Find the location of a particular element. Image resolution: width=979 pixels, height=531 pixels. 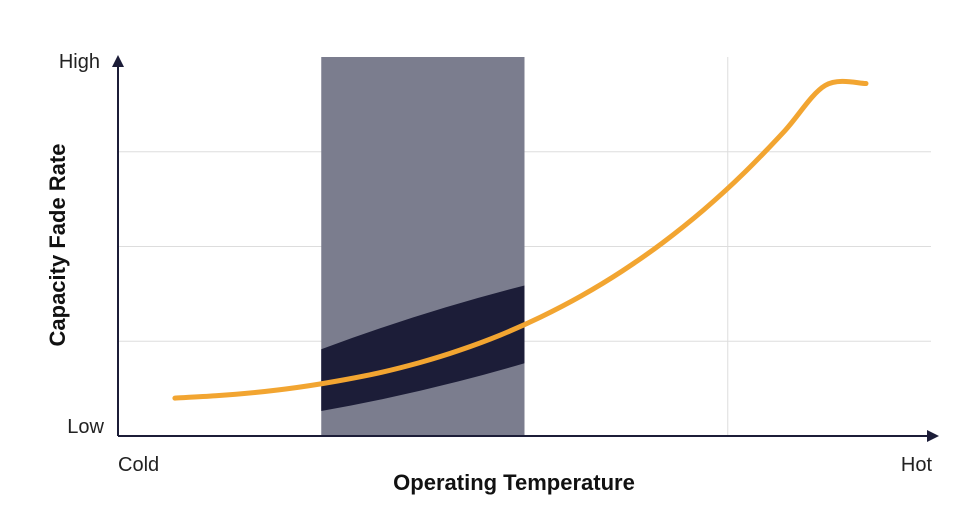

y-axis-arrow-icon is located at coordinates (118, 61).